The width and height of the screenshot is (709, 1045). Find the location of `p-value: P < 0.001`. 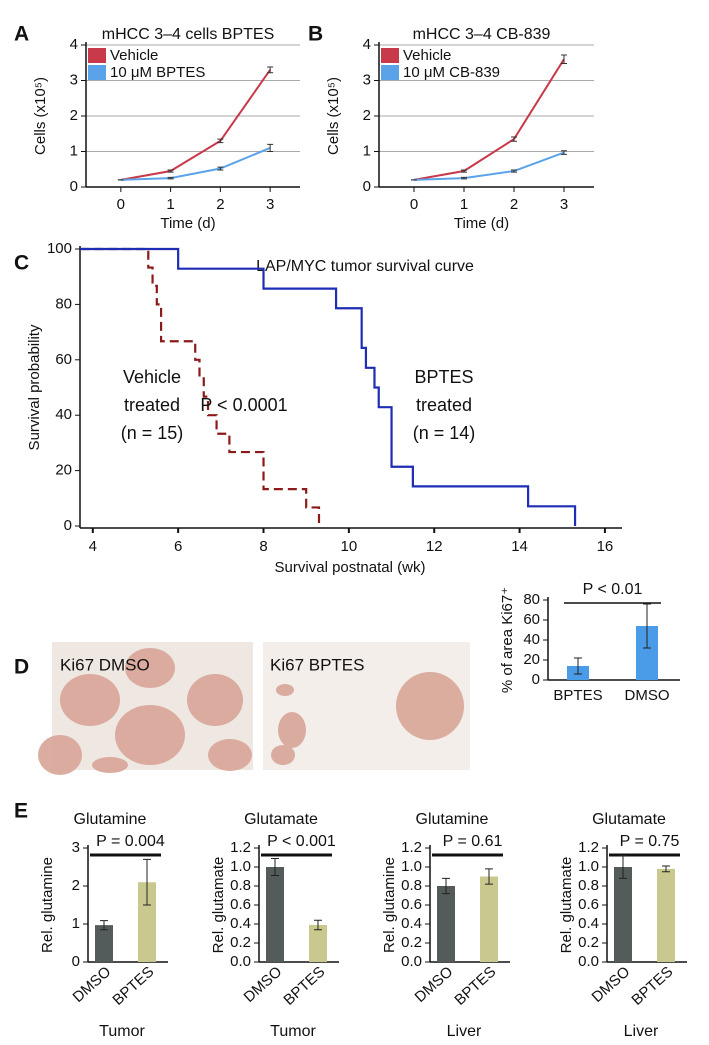

p-value: P < 0.001 is located at coordinates (301, 841).